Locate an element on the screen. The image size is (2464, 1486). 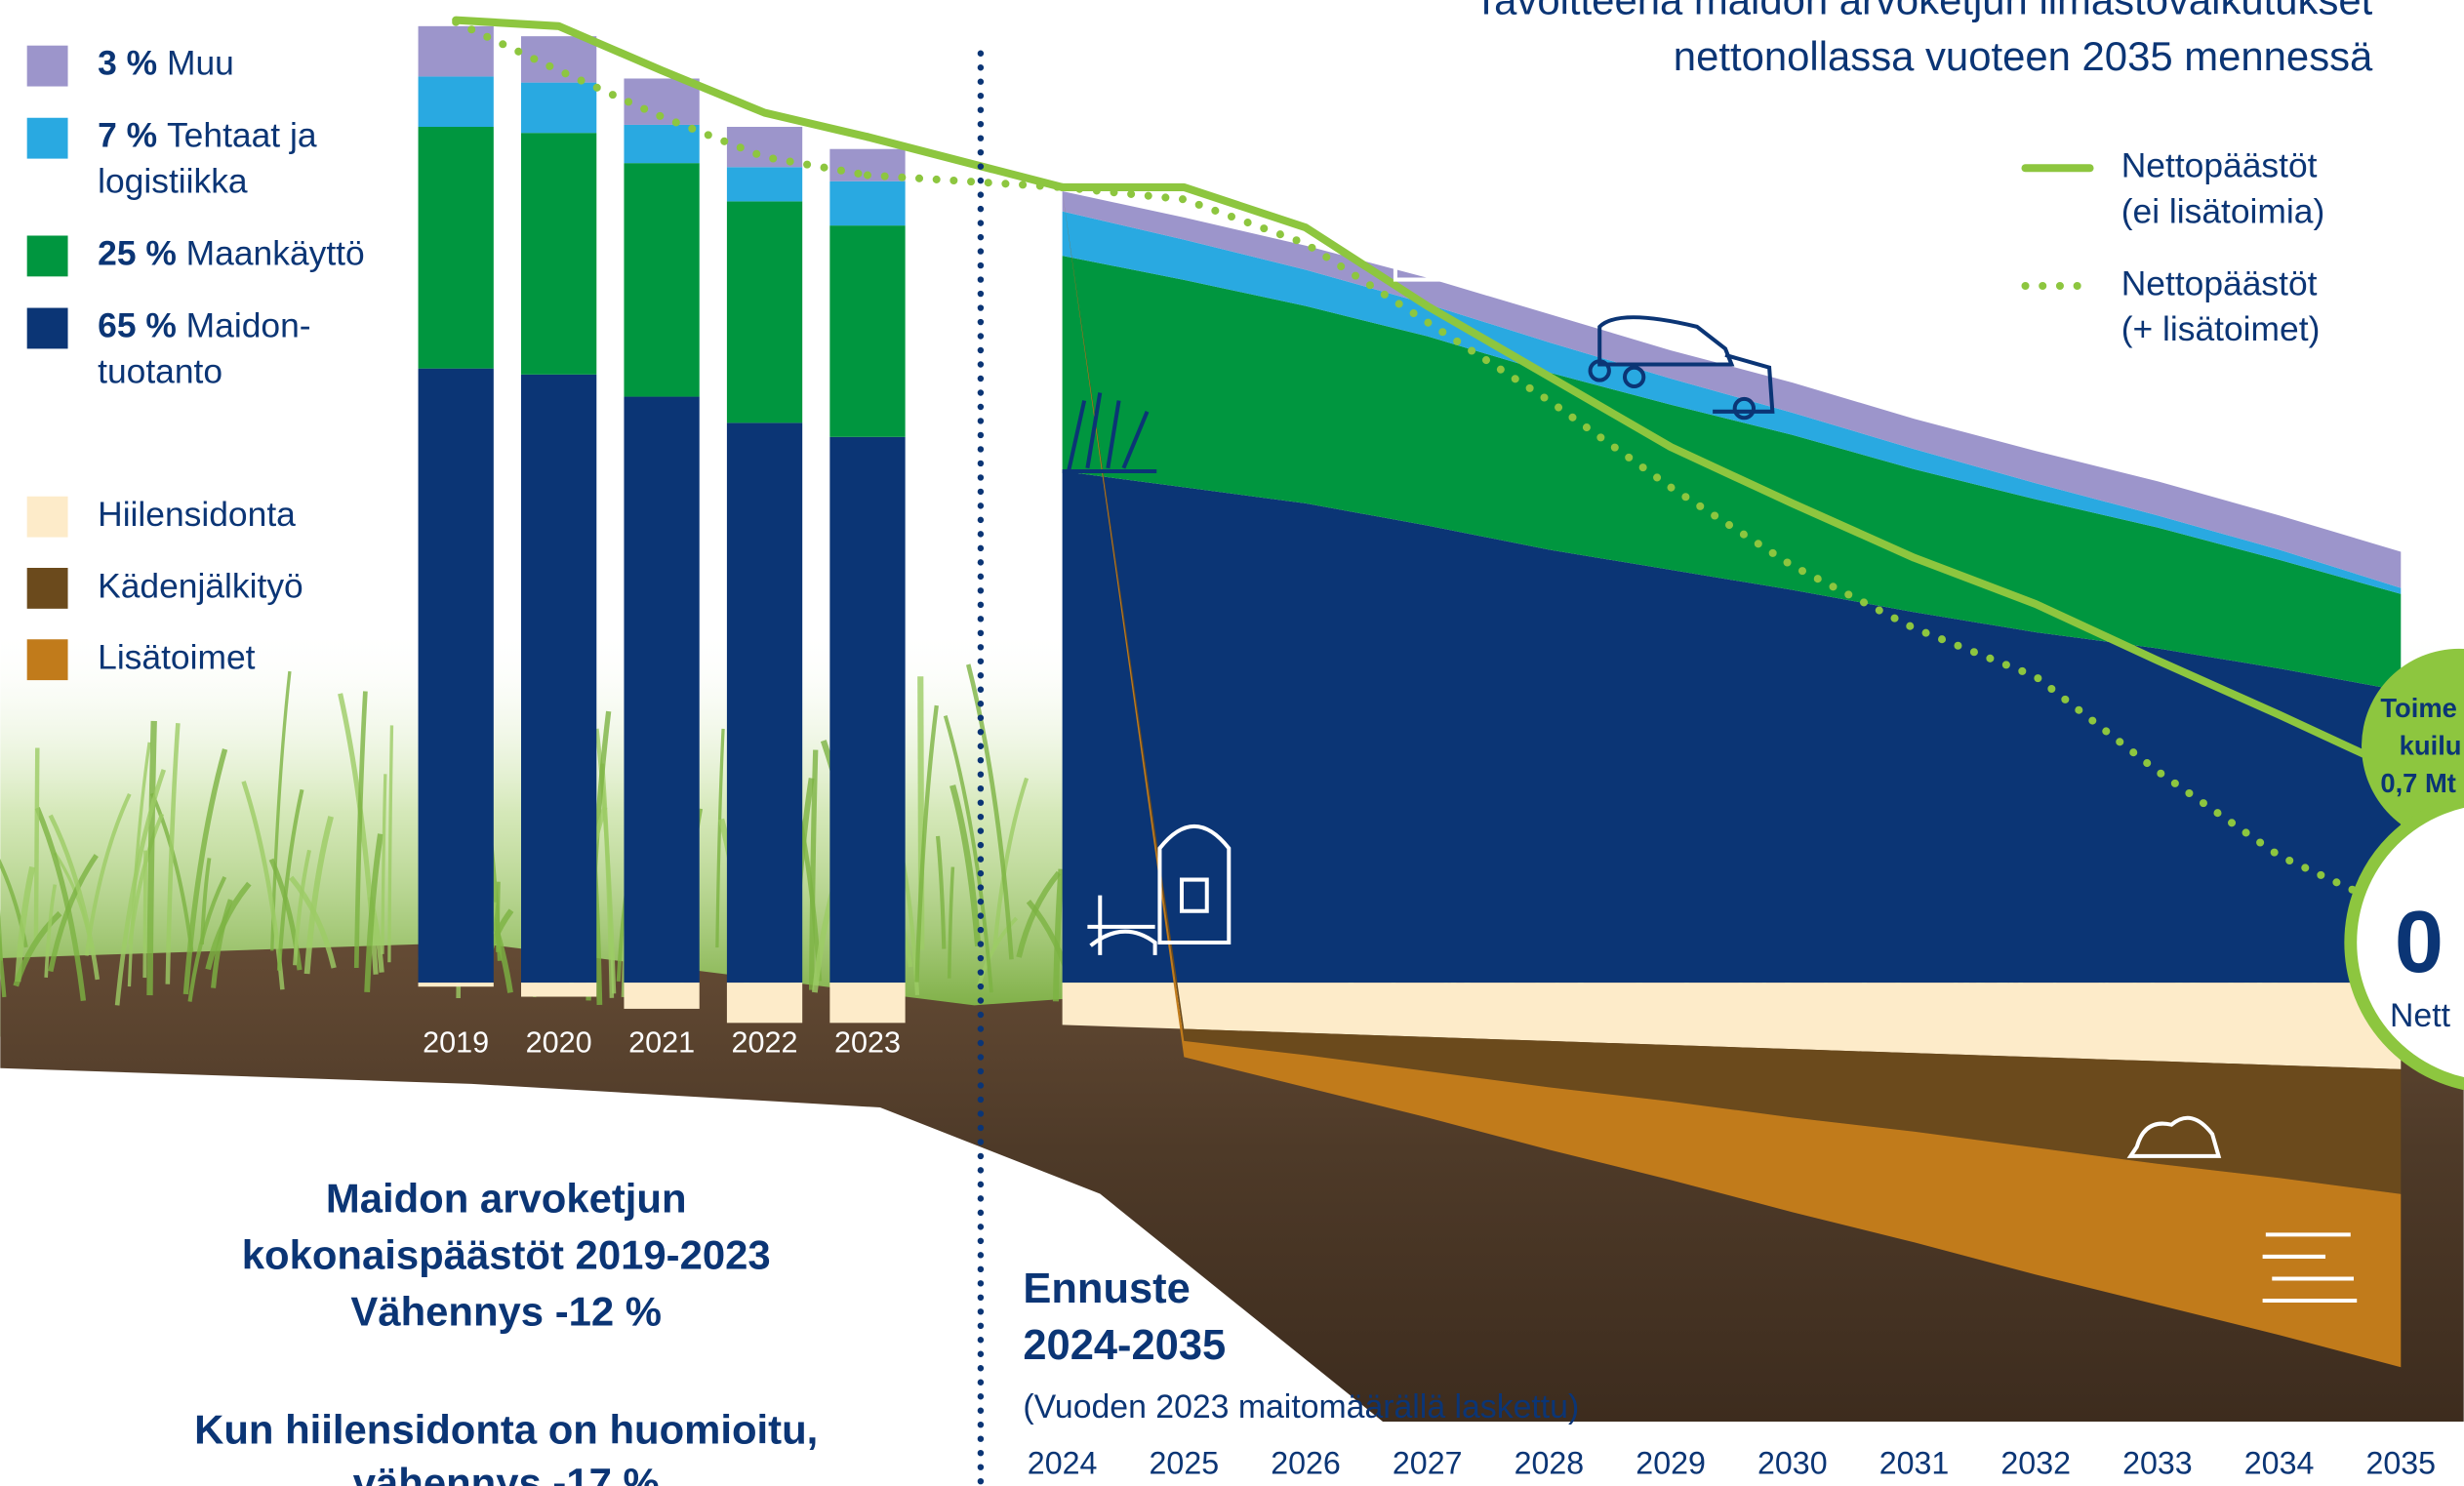
x-tick-label: 2024 is located at coordinates (1063, 1463).